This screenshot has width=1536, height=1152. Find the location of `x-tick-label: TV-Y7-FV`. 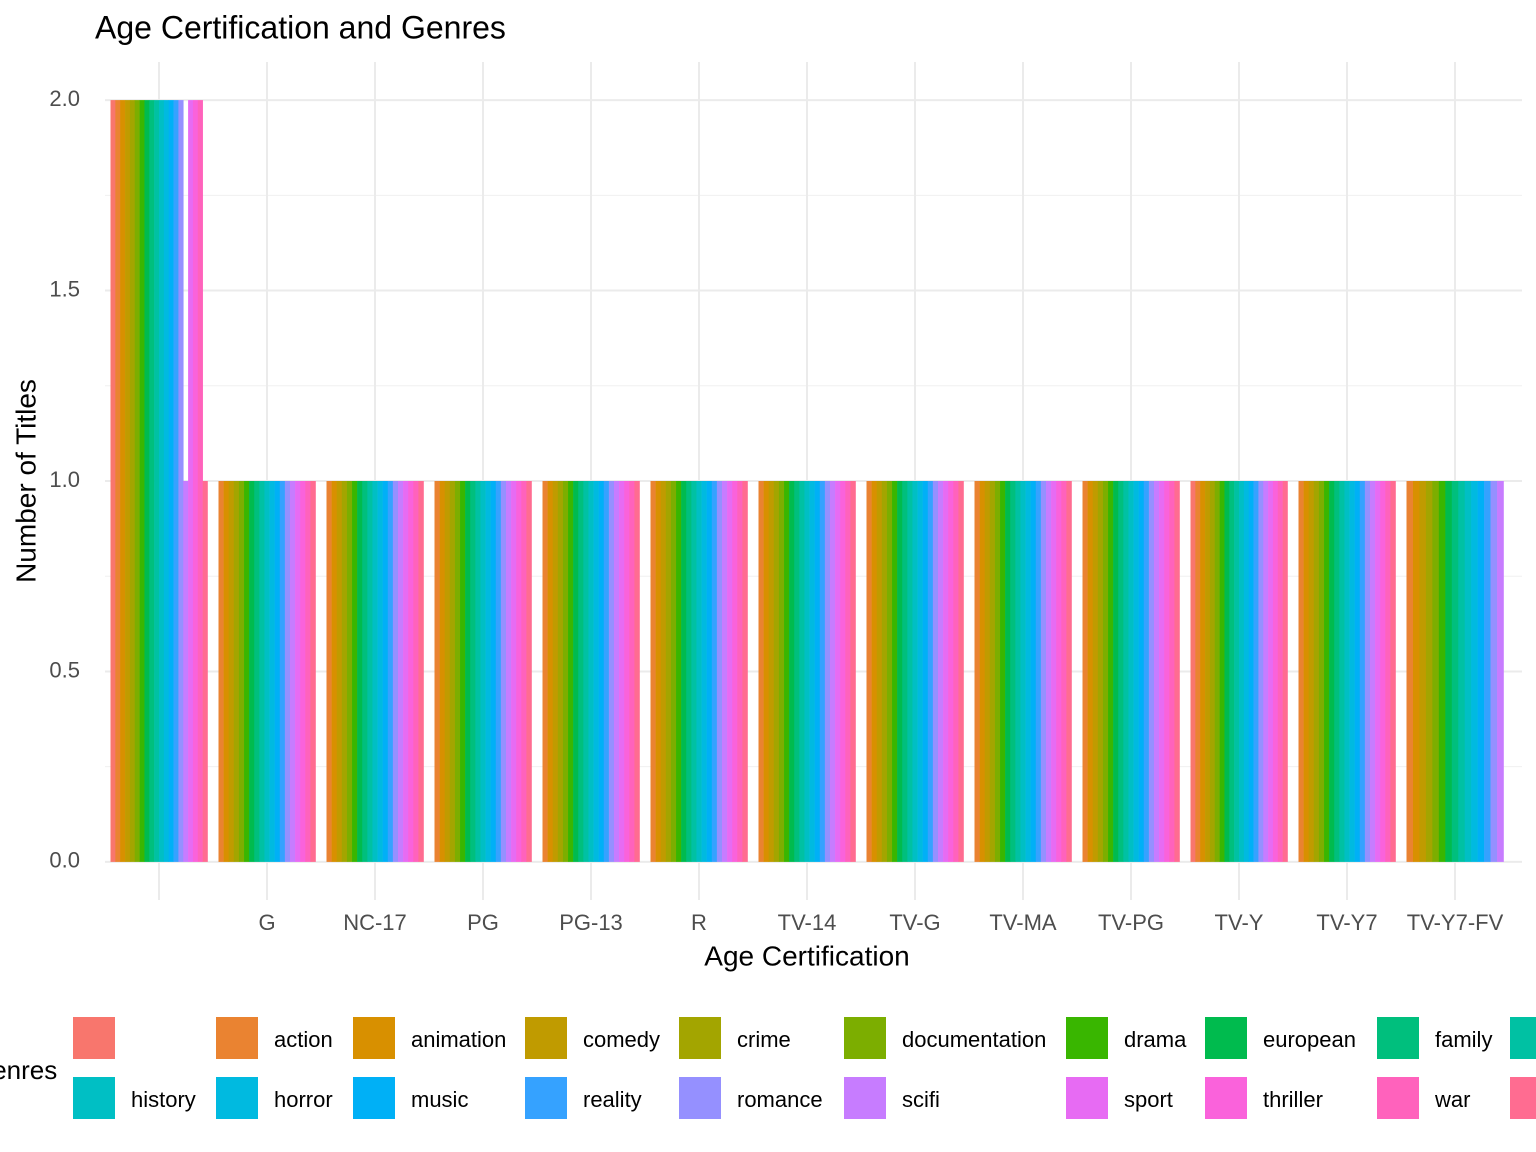

x-tick-label: TV-Y7-FV is located at coordinates (1455, 922).